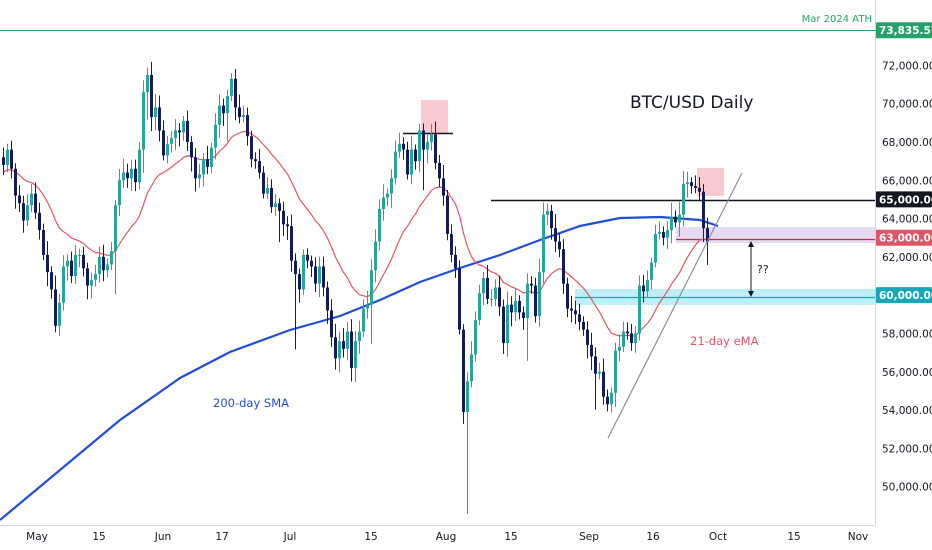  What do you see at coordinates (251, 403) in the screenshot?
I see `sma-label: 200-day SMA` at bounding box center [251, 403].